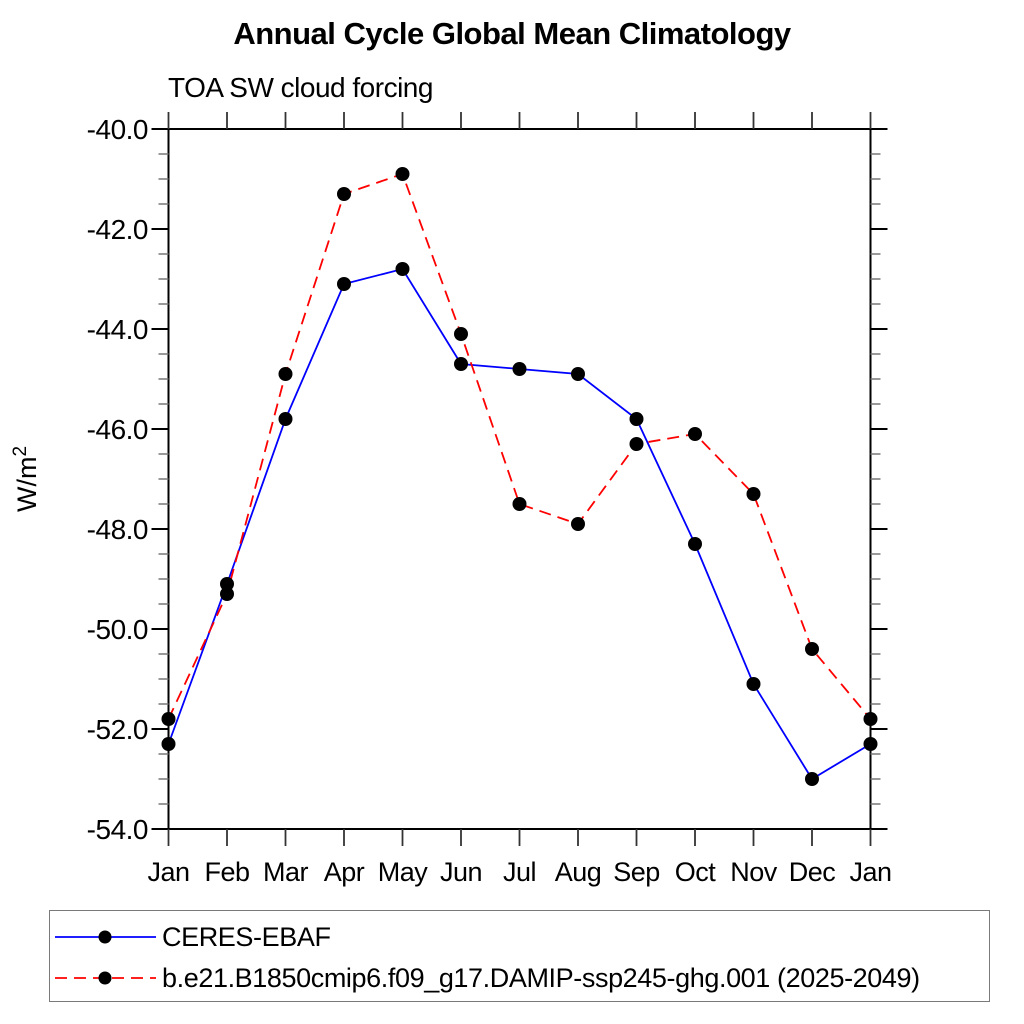 This screenshot has width=1024, height=1024. What do you see at coordinates (117, 529) in the screenshot?
I see `y-tick-label: -48.0` at bounding box center [117, 529].